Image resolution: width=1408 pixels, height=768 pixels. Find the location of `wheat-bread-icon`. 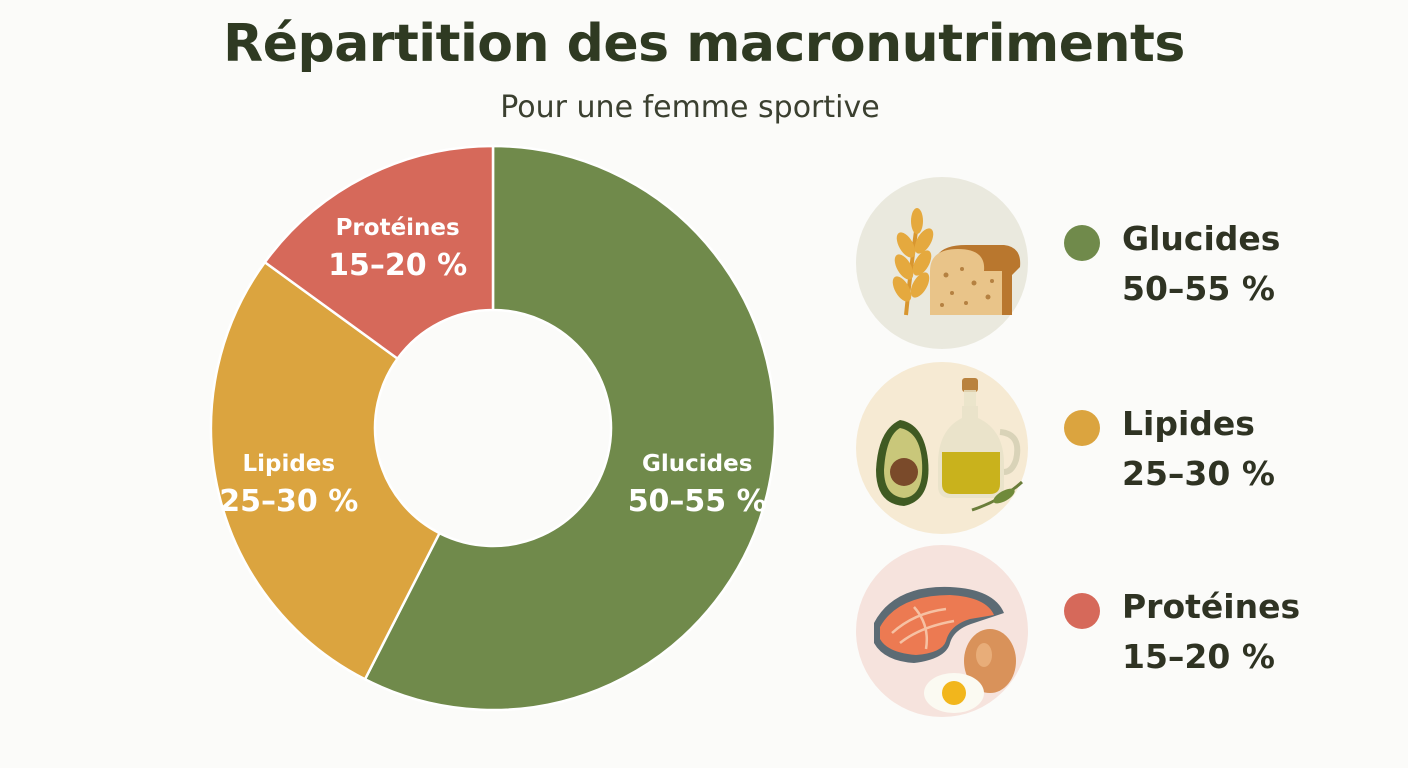

wheat-bread-icon is located at coordinates (942, 263).